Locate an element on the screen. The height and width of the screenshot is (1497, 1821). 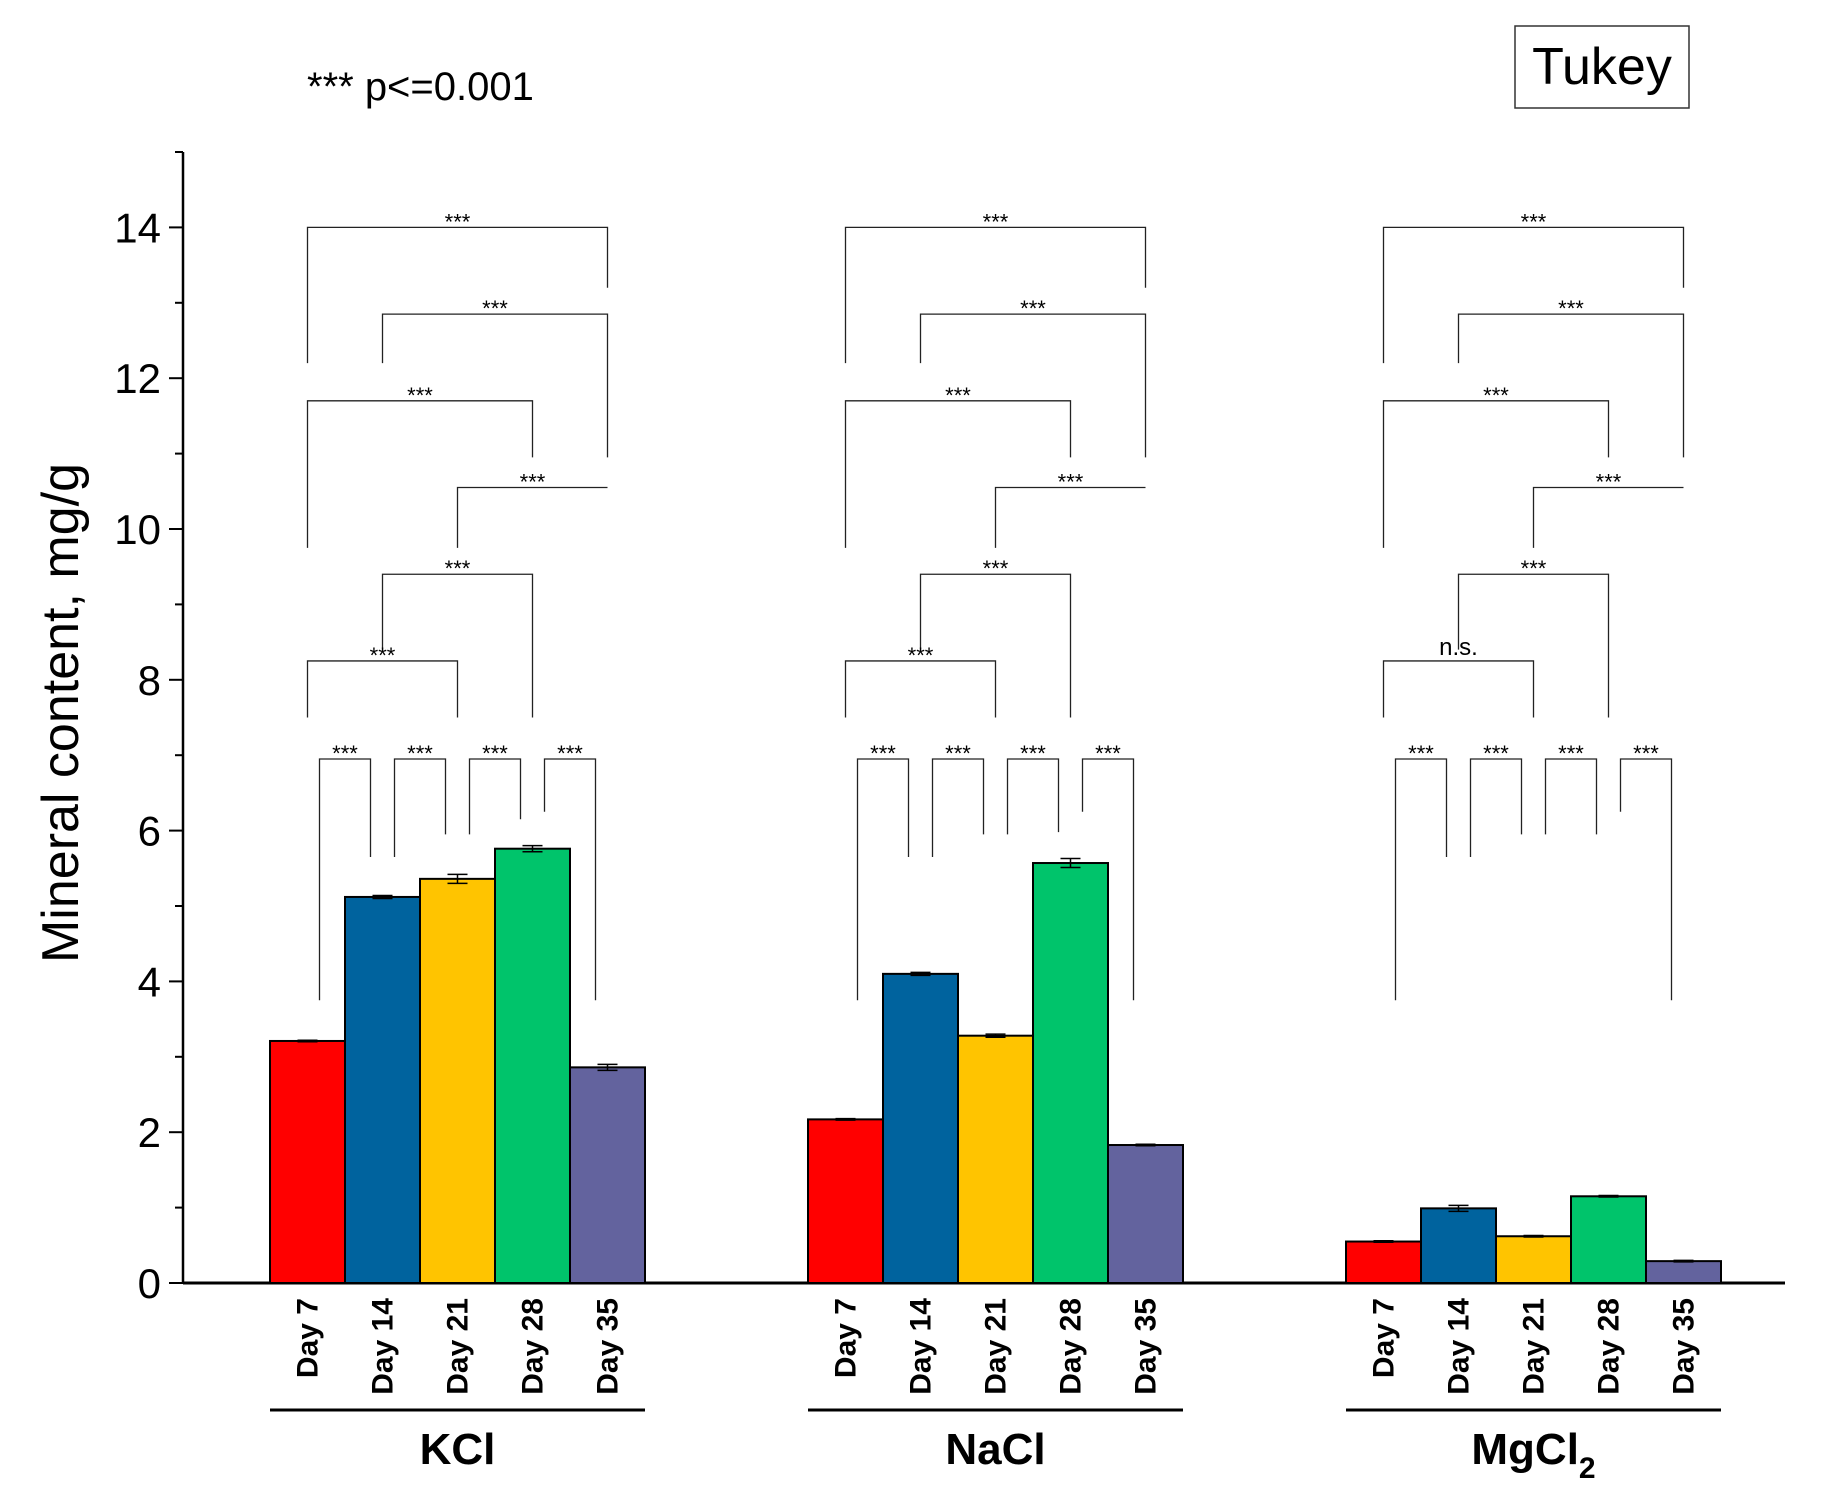
group-label-text: NaCl is located at coordinates (995, 1449).